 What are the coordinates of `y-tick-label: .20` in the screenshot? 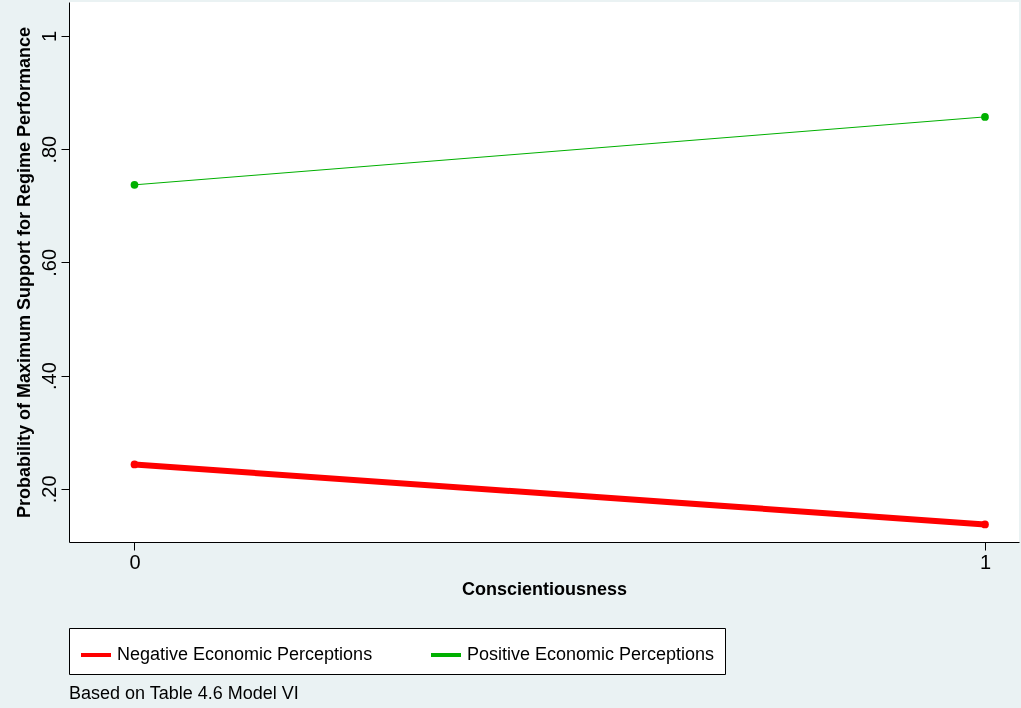 It's located at (48, 489).